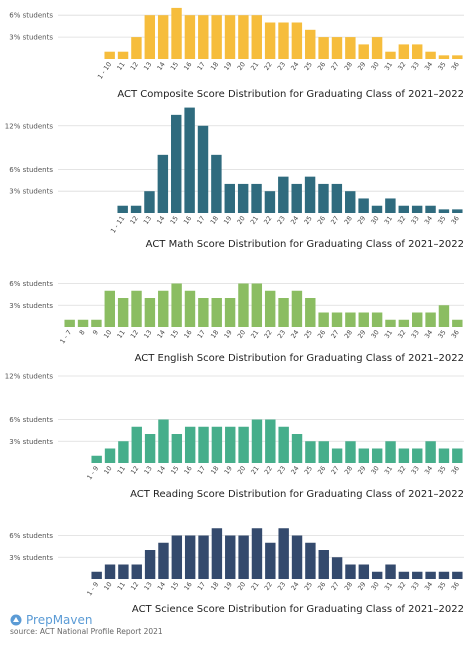 This screenshot has width=474, height=645. What do you see at coordinates (59, 620) in the screenshot?
I see `brand-name: PrepMaven` at bounding box center [59, 620].